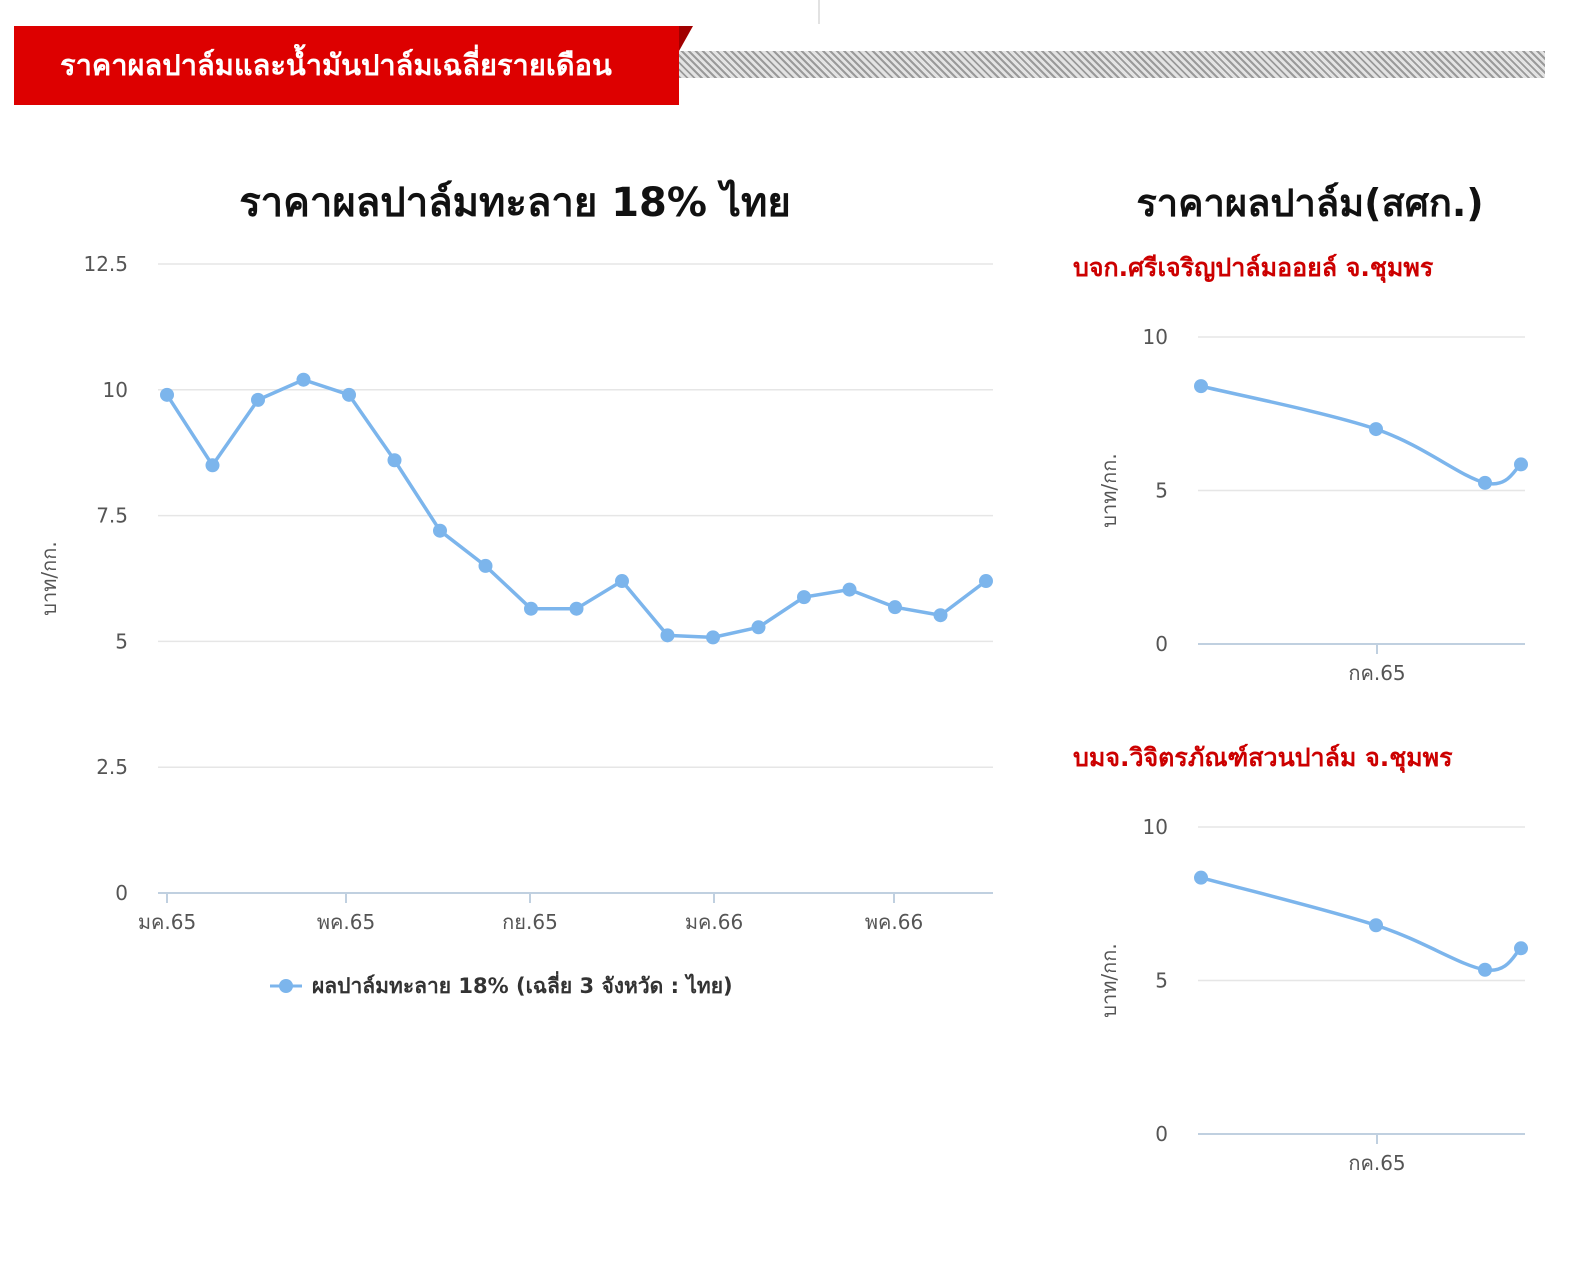 Image resolution: width=1578 pixels, height=1264 pixels. What do you see at coordinates (530, 922) in the screenshot?
I see `x-tick-label: กย.65` at bounding box center [530, 922].